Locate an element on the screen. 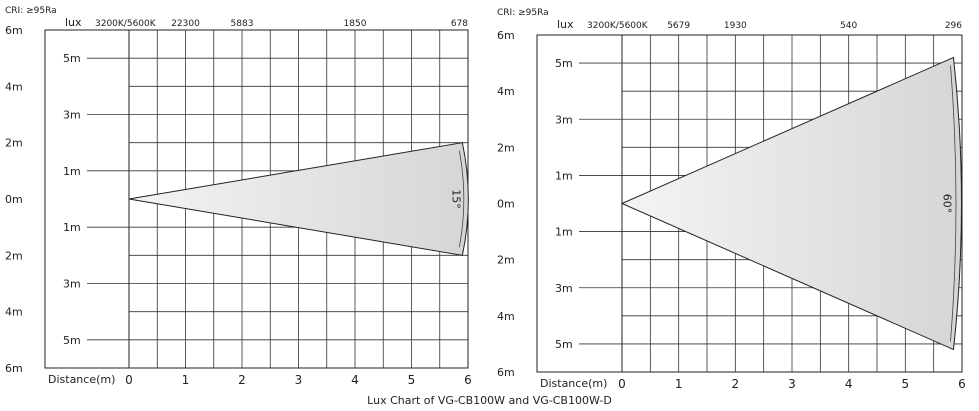  lux-value-label: 5883 is located at coordinates (242, 24).